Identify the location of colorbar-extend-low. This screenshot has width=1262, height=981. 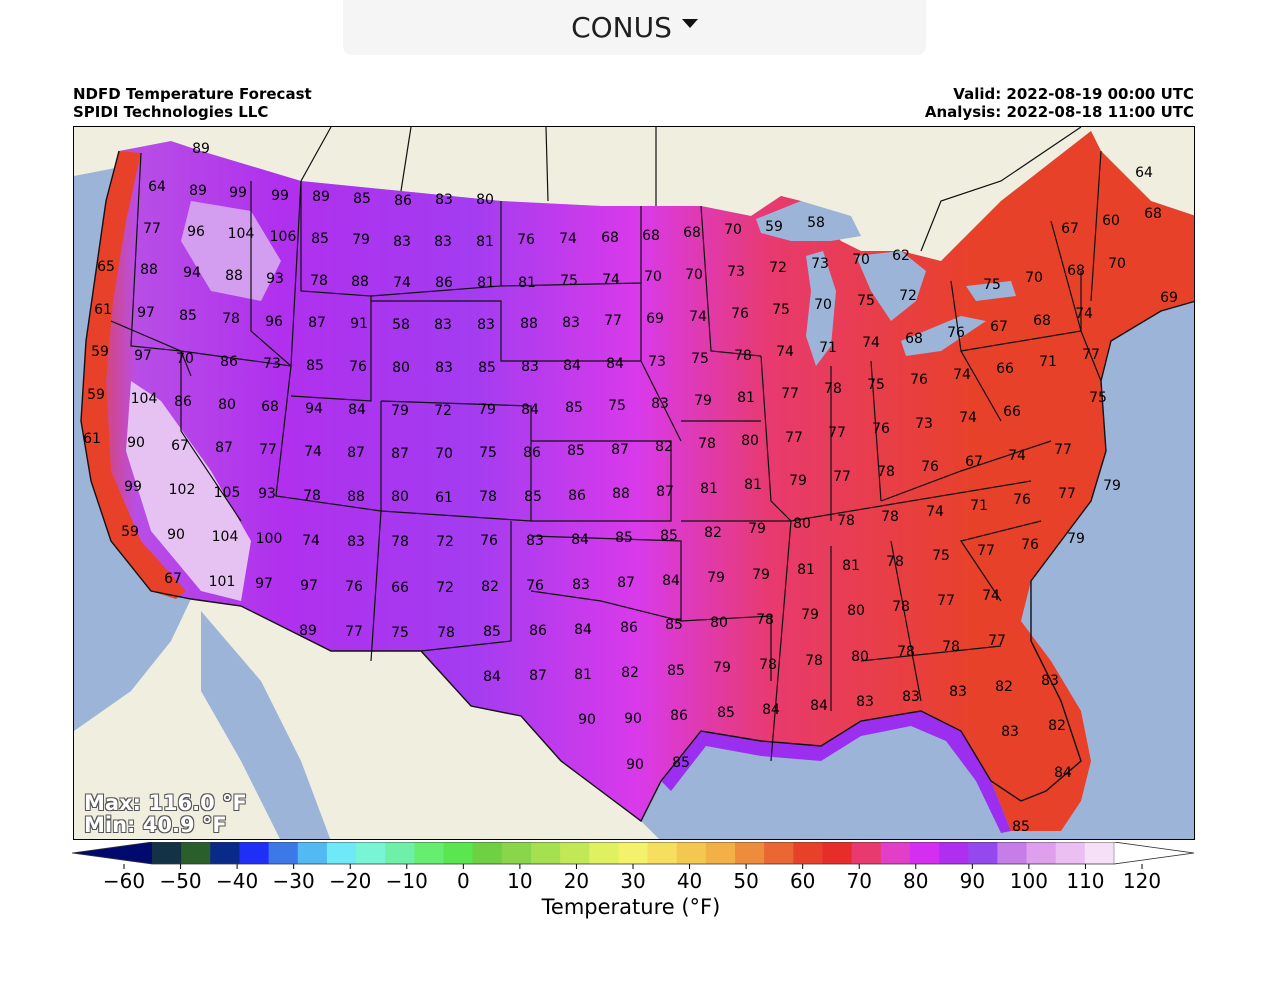
(112, 853).